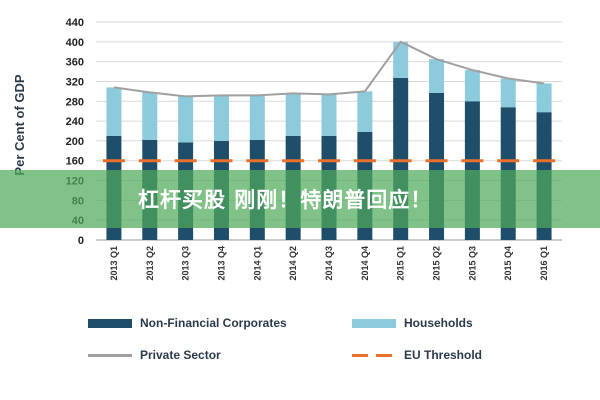  Describe the element at coordinates (293, 263) in the screenshot. I see `x-tick-label-5: 2014 Q2` at that location.